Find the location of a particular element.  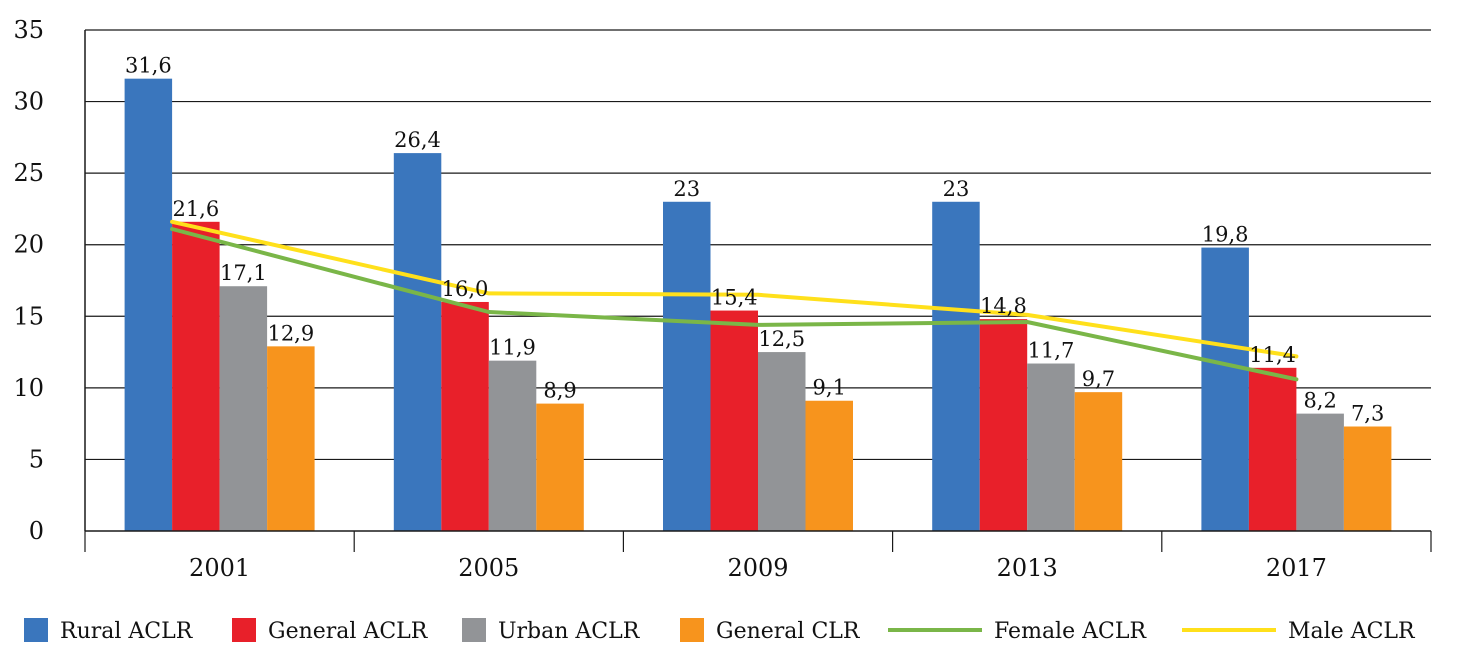

bar-data-label: 11,7 is located at coordinates (1051, 351).